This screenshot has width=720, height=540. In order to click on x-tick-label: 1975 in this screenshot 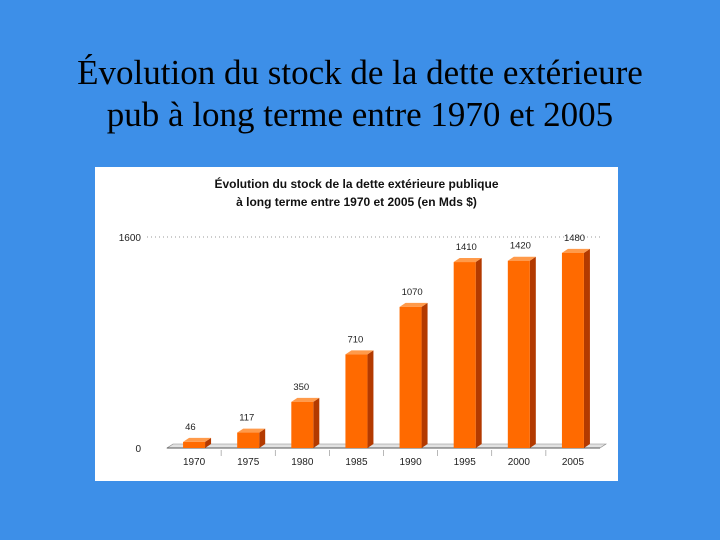, I will do `click(248, 462)`.